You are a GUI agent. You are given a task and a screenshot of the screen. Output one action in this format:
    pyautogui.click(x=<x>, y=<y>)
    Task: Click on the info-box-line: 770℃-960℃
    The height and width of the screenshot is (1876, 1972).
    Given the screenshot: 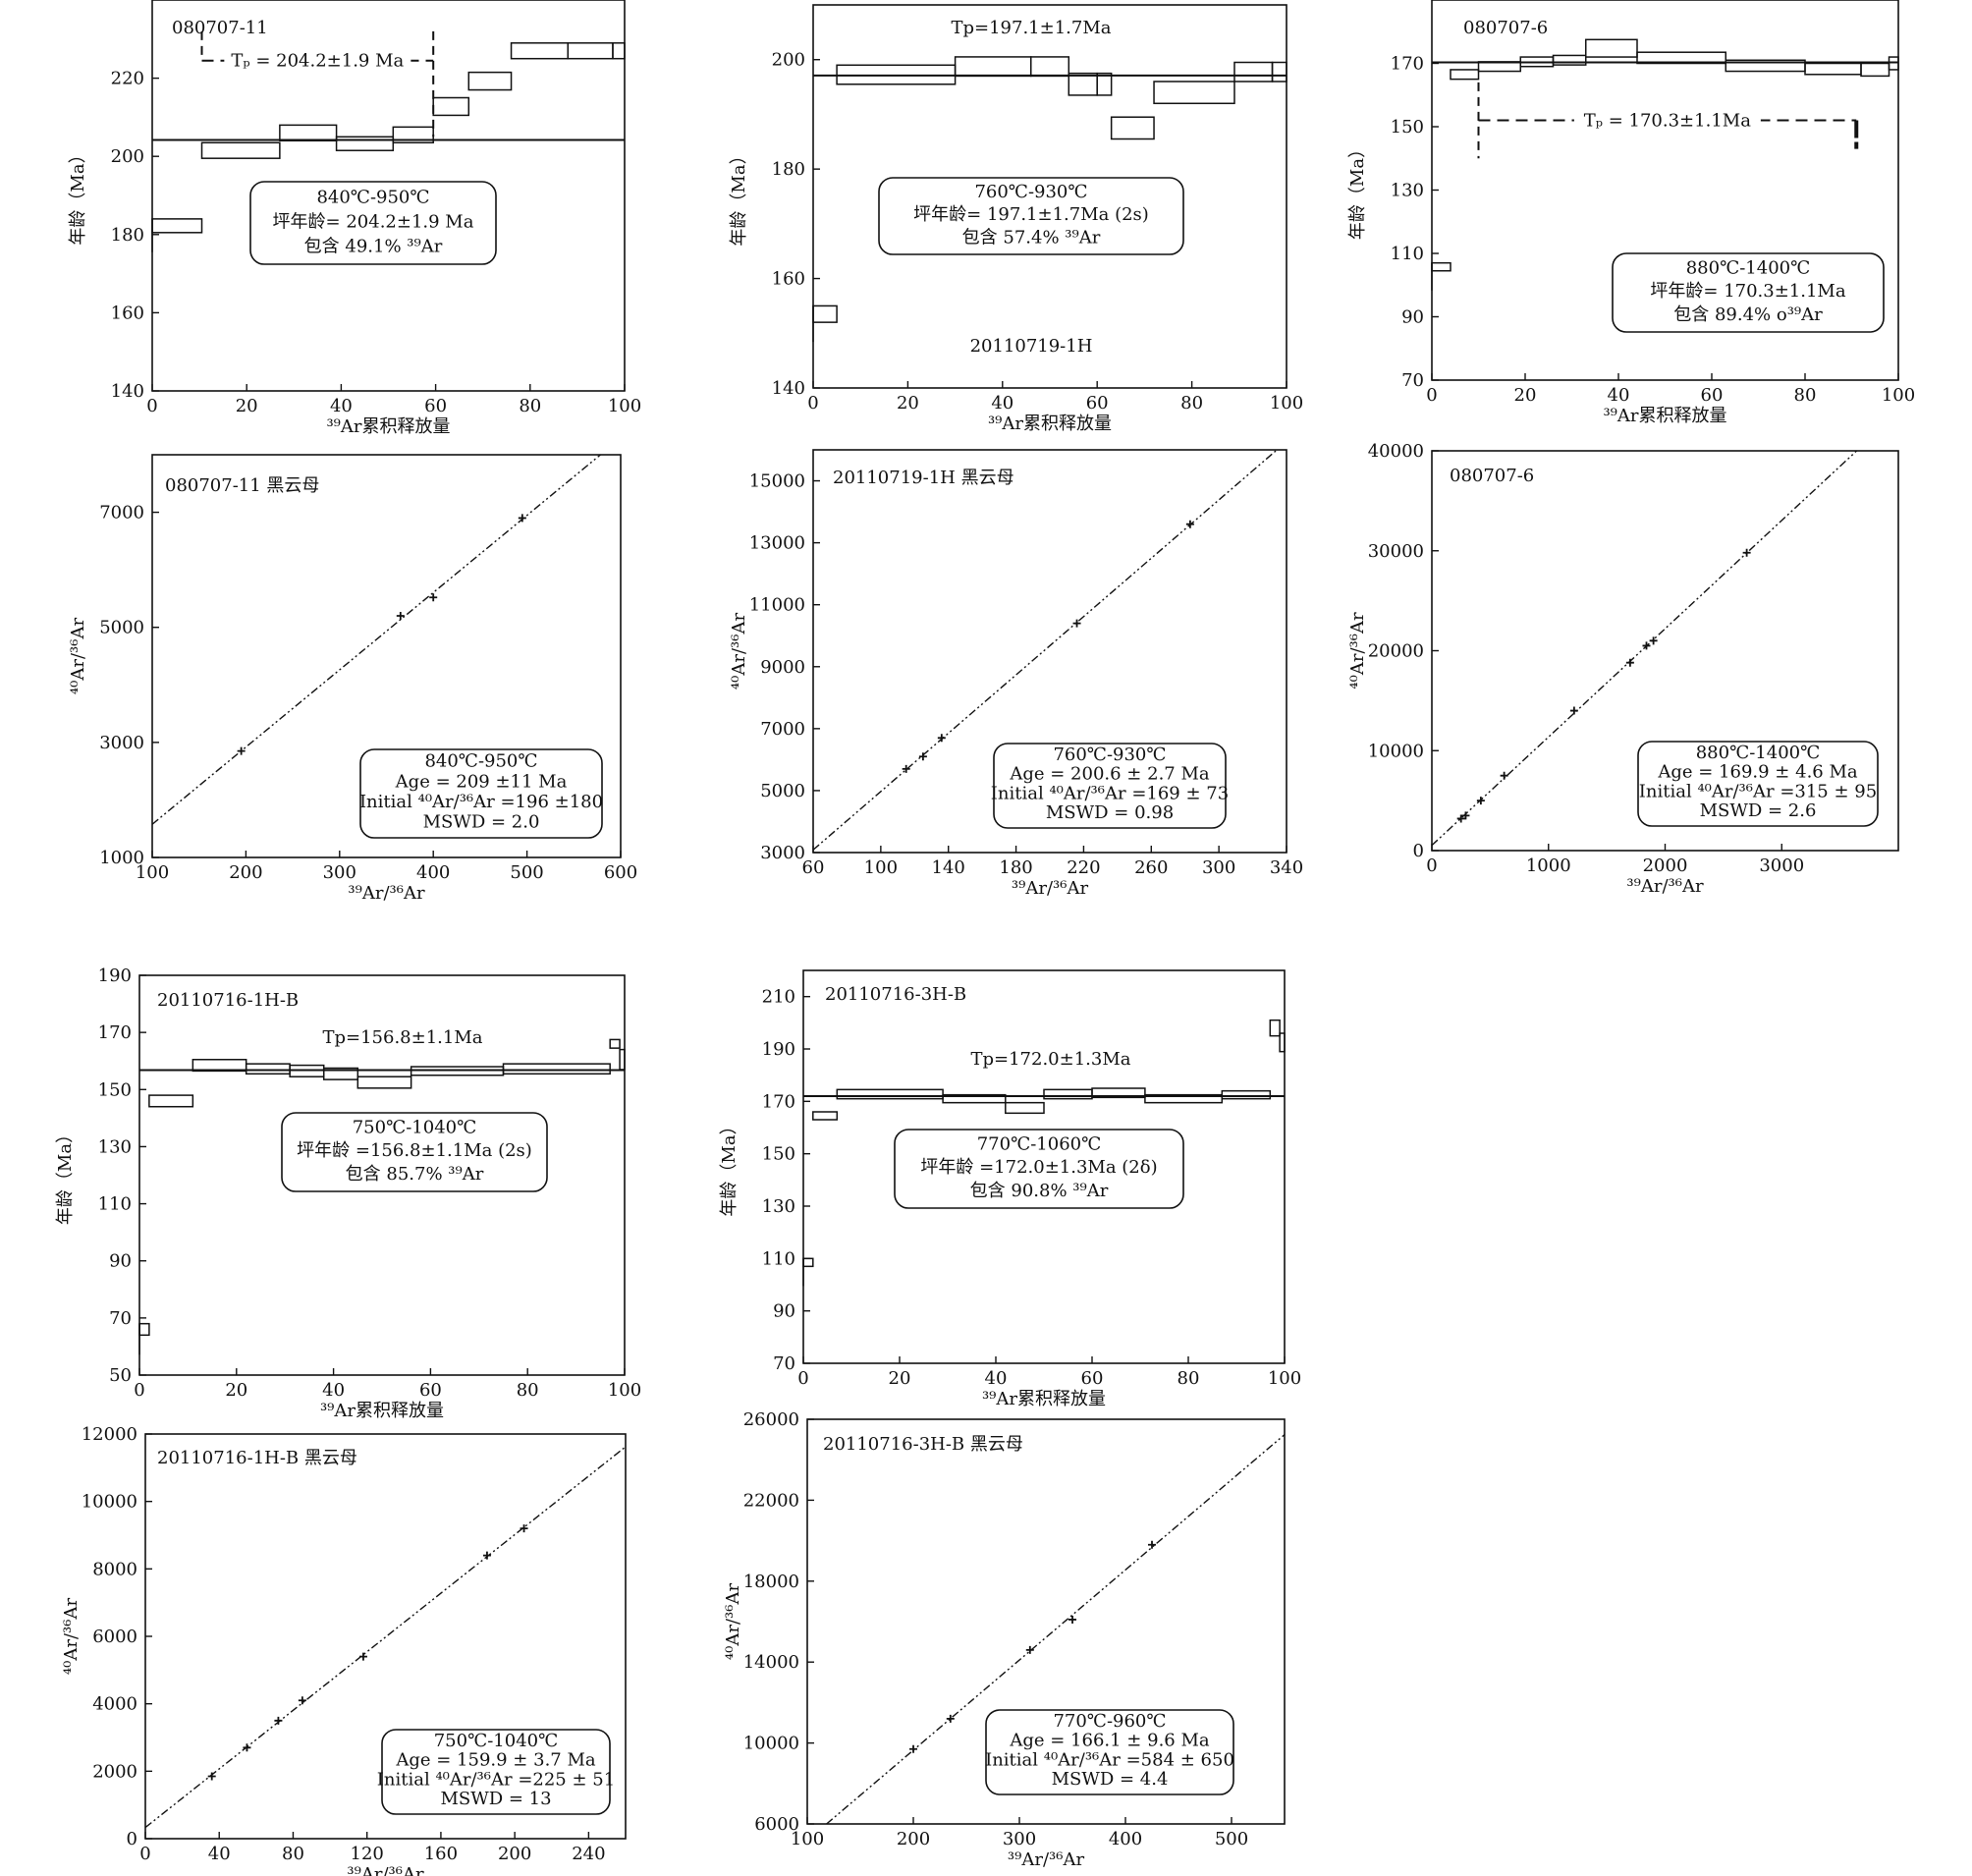 What is the action you would take?
    pyautogui.click(x=1109, y=1722)
    